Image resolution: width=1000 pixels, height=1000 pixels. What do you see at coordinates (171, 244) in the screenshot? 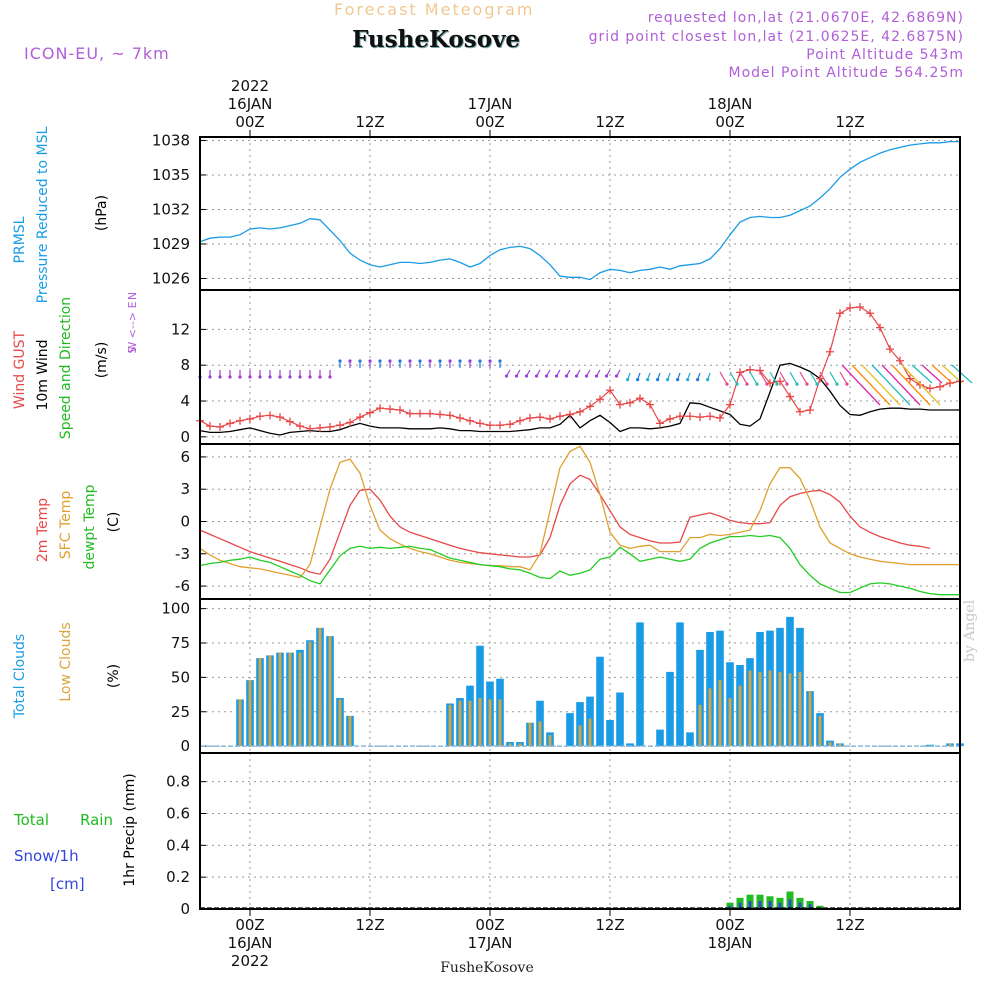
I see `y-tick-label: 1029` at bounding box center [171, 244].